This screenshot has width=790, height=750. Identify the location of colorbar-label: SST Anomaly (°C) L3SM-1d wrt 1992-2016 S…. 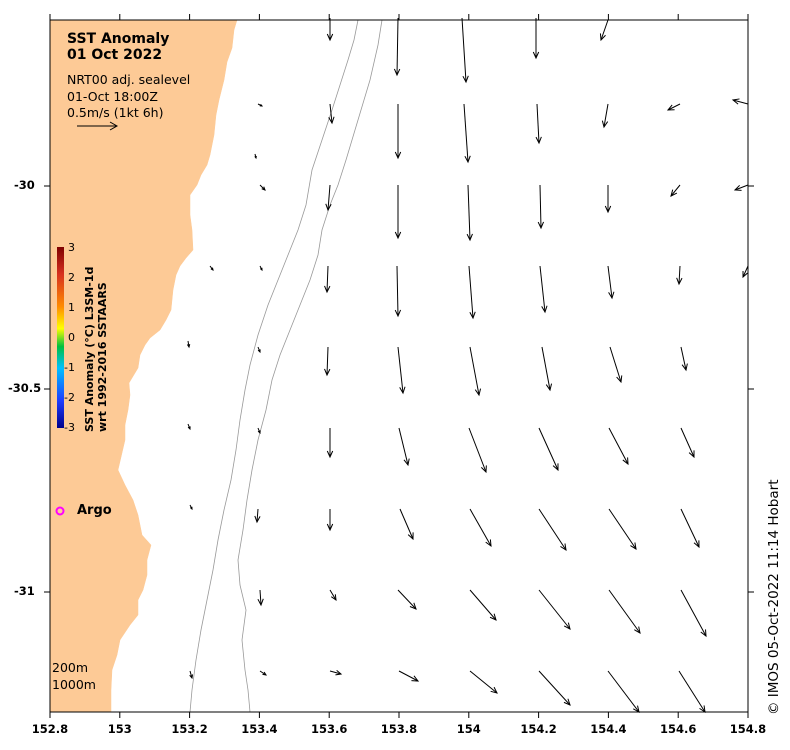
(96, 332).